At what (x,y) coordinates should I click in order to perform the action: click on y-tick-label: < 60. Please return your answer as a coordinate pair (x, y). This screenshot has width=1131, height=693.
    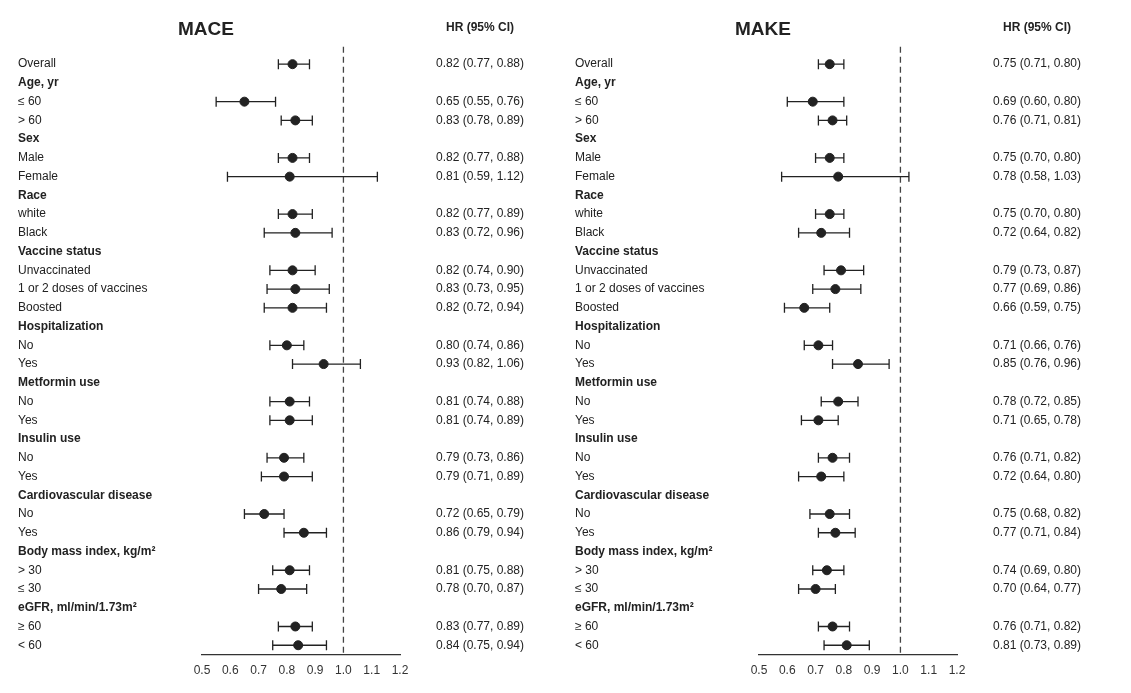
    Looking at the image, I should click on (30, 644).